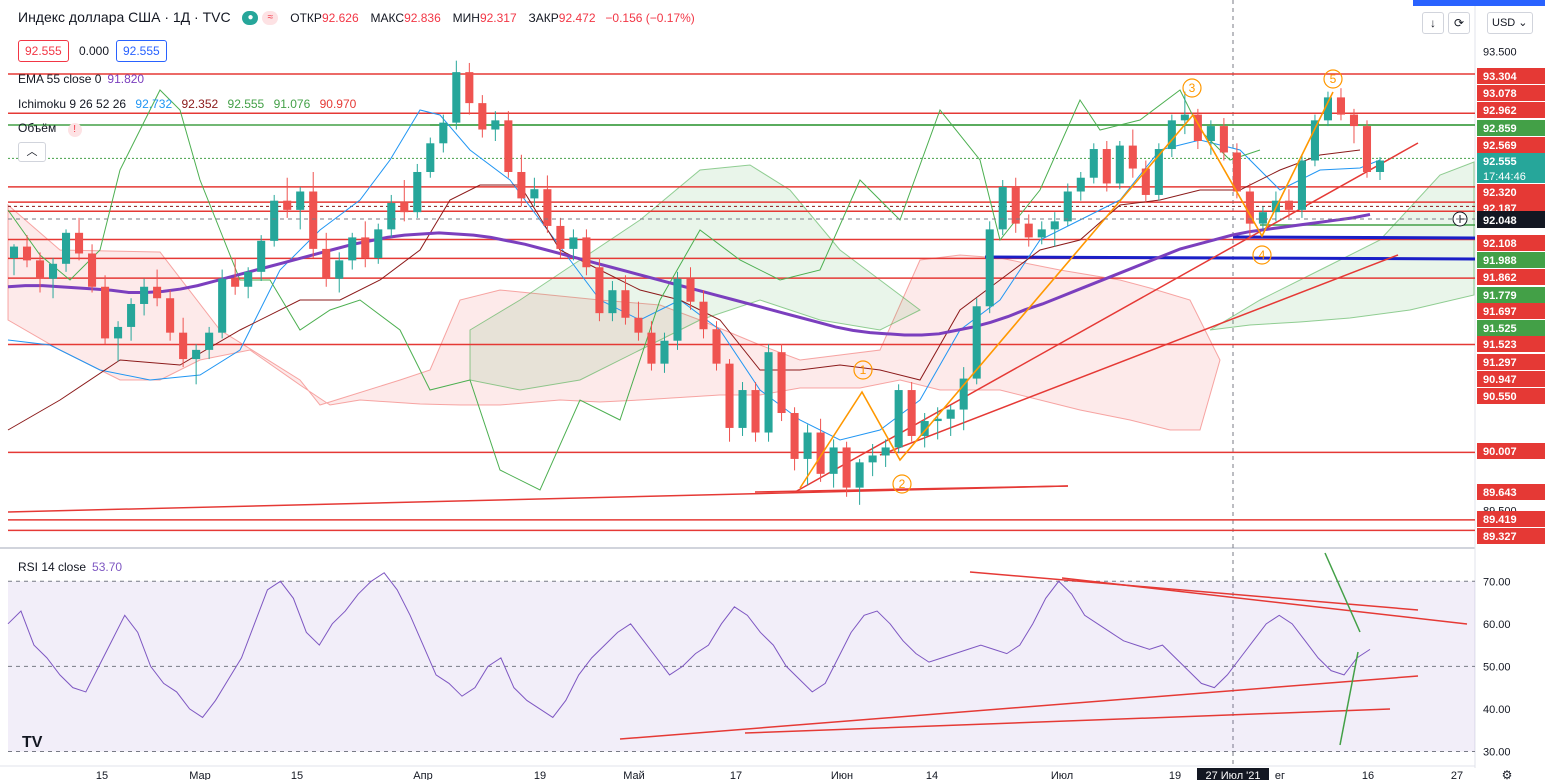  Describe the element at coordinates (43, 51) in the screenshot. I see `sell-price-button: 92.555` at that location.